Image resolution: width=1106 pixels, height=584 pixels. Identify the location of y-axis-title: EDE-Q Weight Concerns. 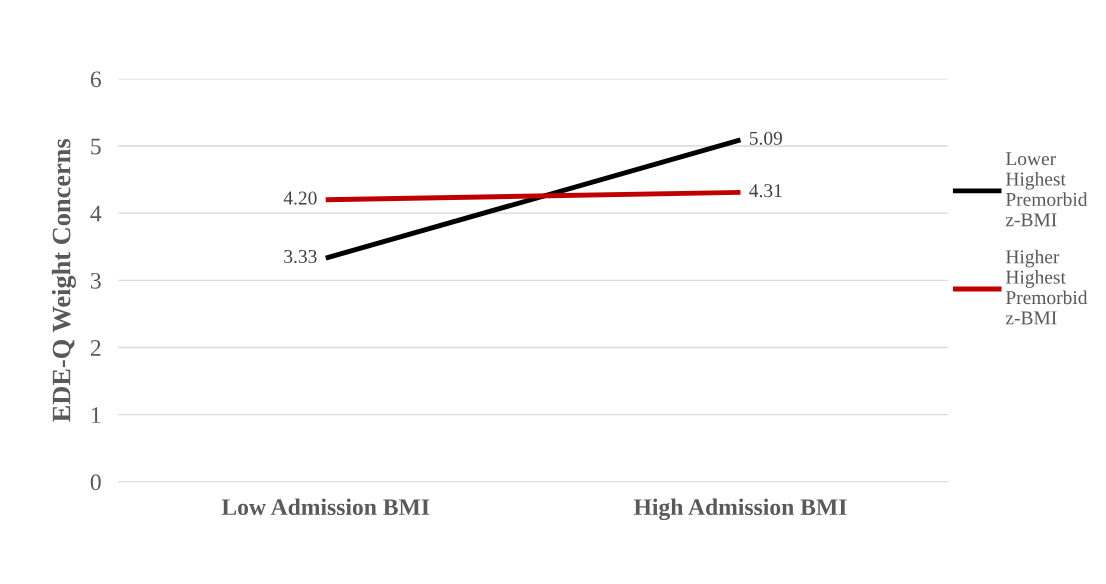
(63, 280).